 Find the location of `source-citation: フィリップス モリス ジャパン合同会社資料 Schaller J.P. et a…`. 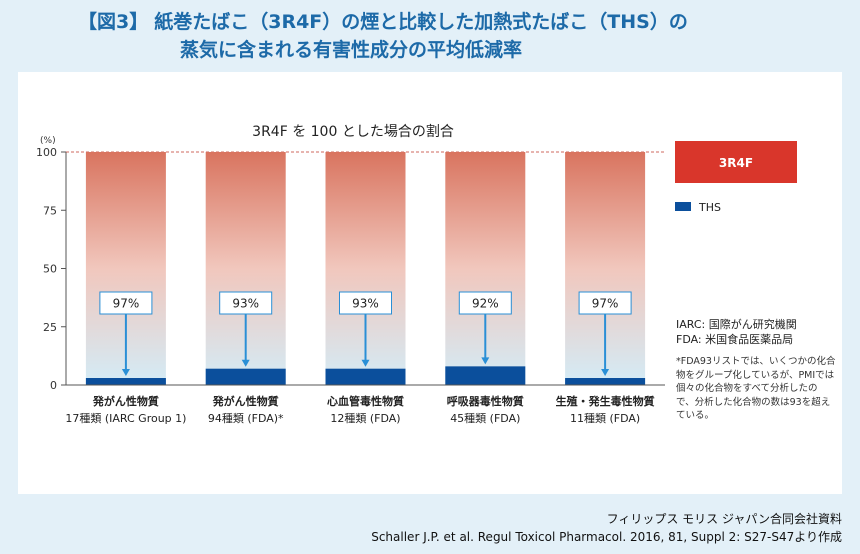

source-citation: フィリップス モリス ジャパン合同会社資料 Schaller J.P. et a… is located at coordinates (606, 528).